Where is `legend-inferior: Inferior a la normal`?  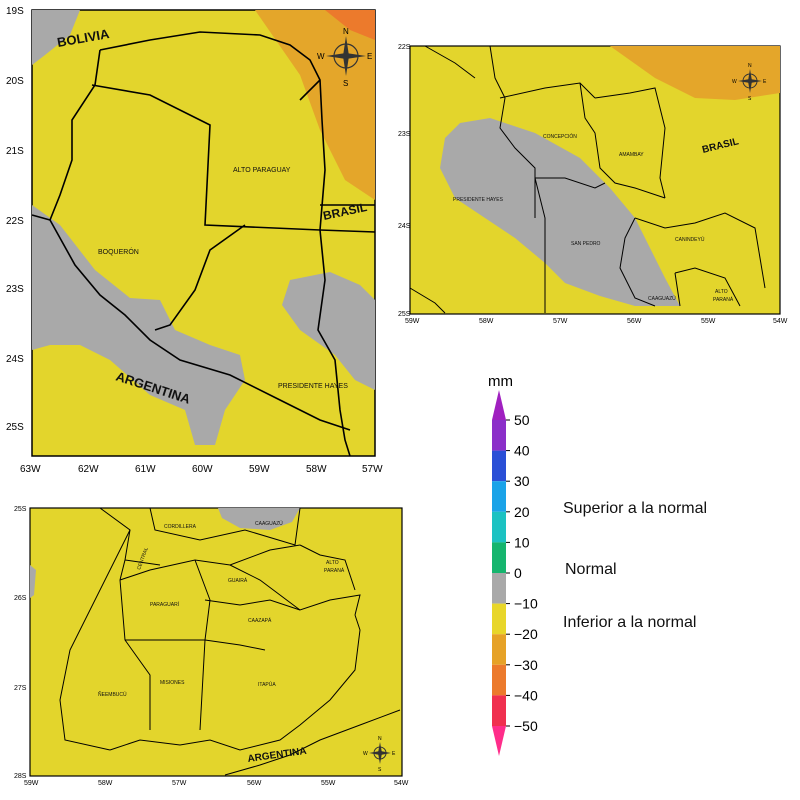
legend-inferior: Inferior a la normal is located at coordinates (630, 622).